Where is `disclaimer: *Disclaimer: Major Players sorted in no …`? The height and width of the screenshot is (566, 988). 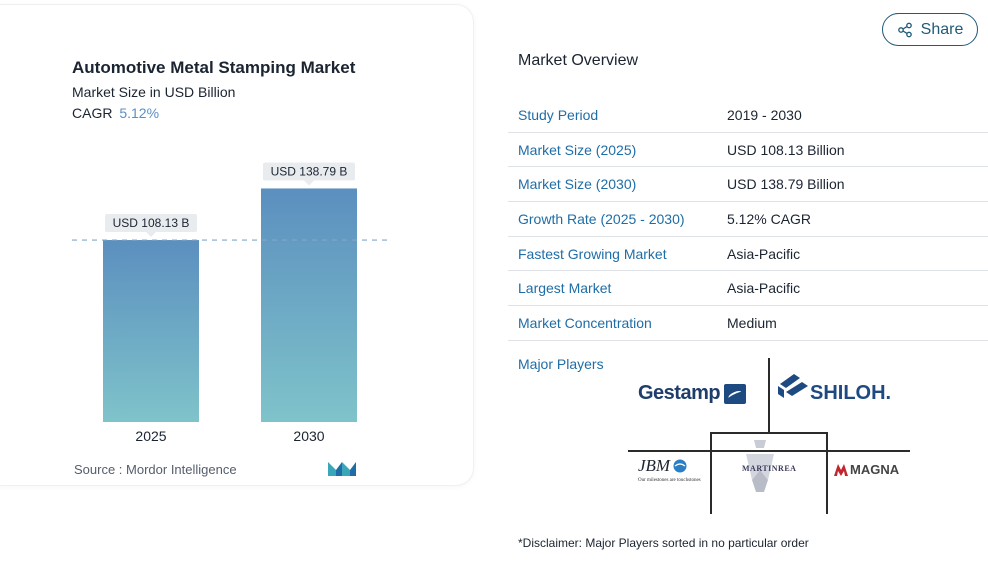 disclaimer: *Disclaimer: Major Players sorted in no … is located at coordinates (663, 543).